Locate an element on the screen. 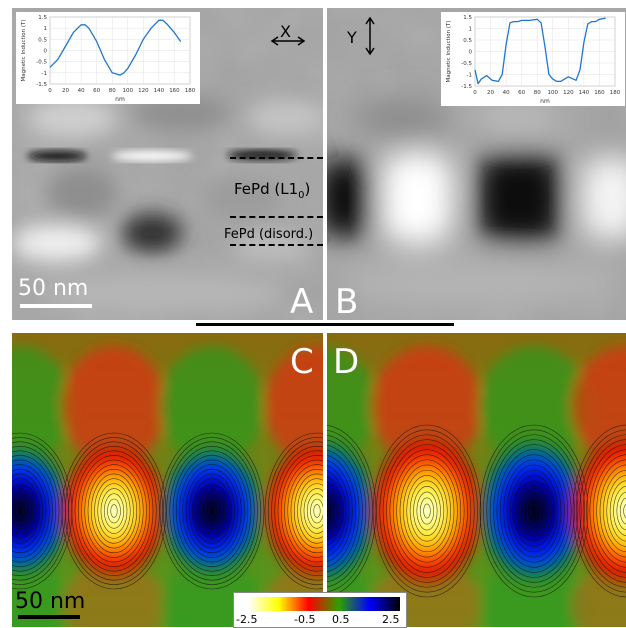 The image size is (626, 628). y-axis-label-a: Magnetic Induction (T) is located at coordinates (24, 51).